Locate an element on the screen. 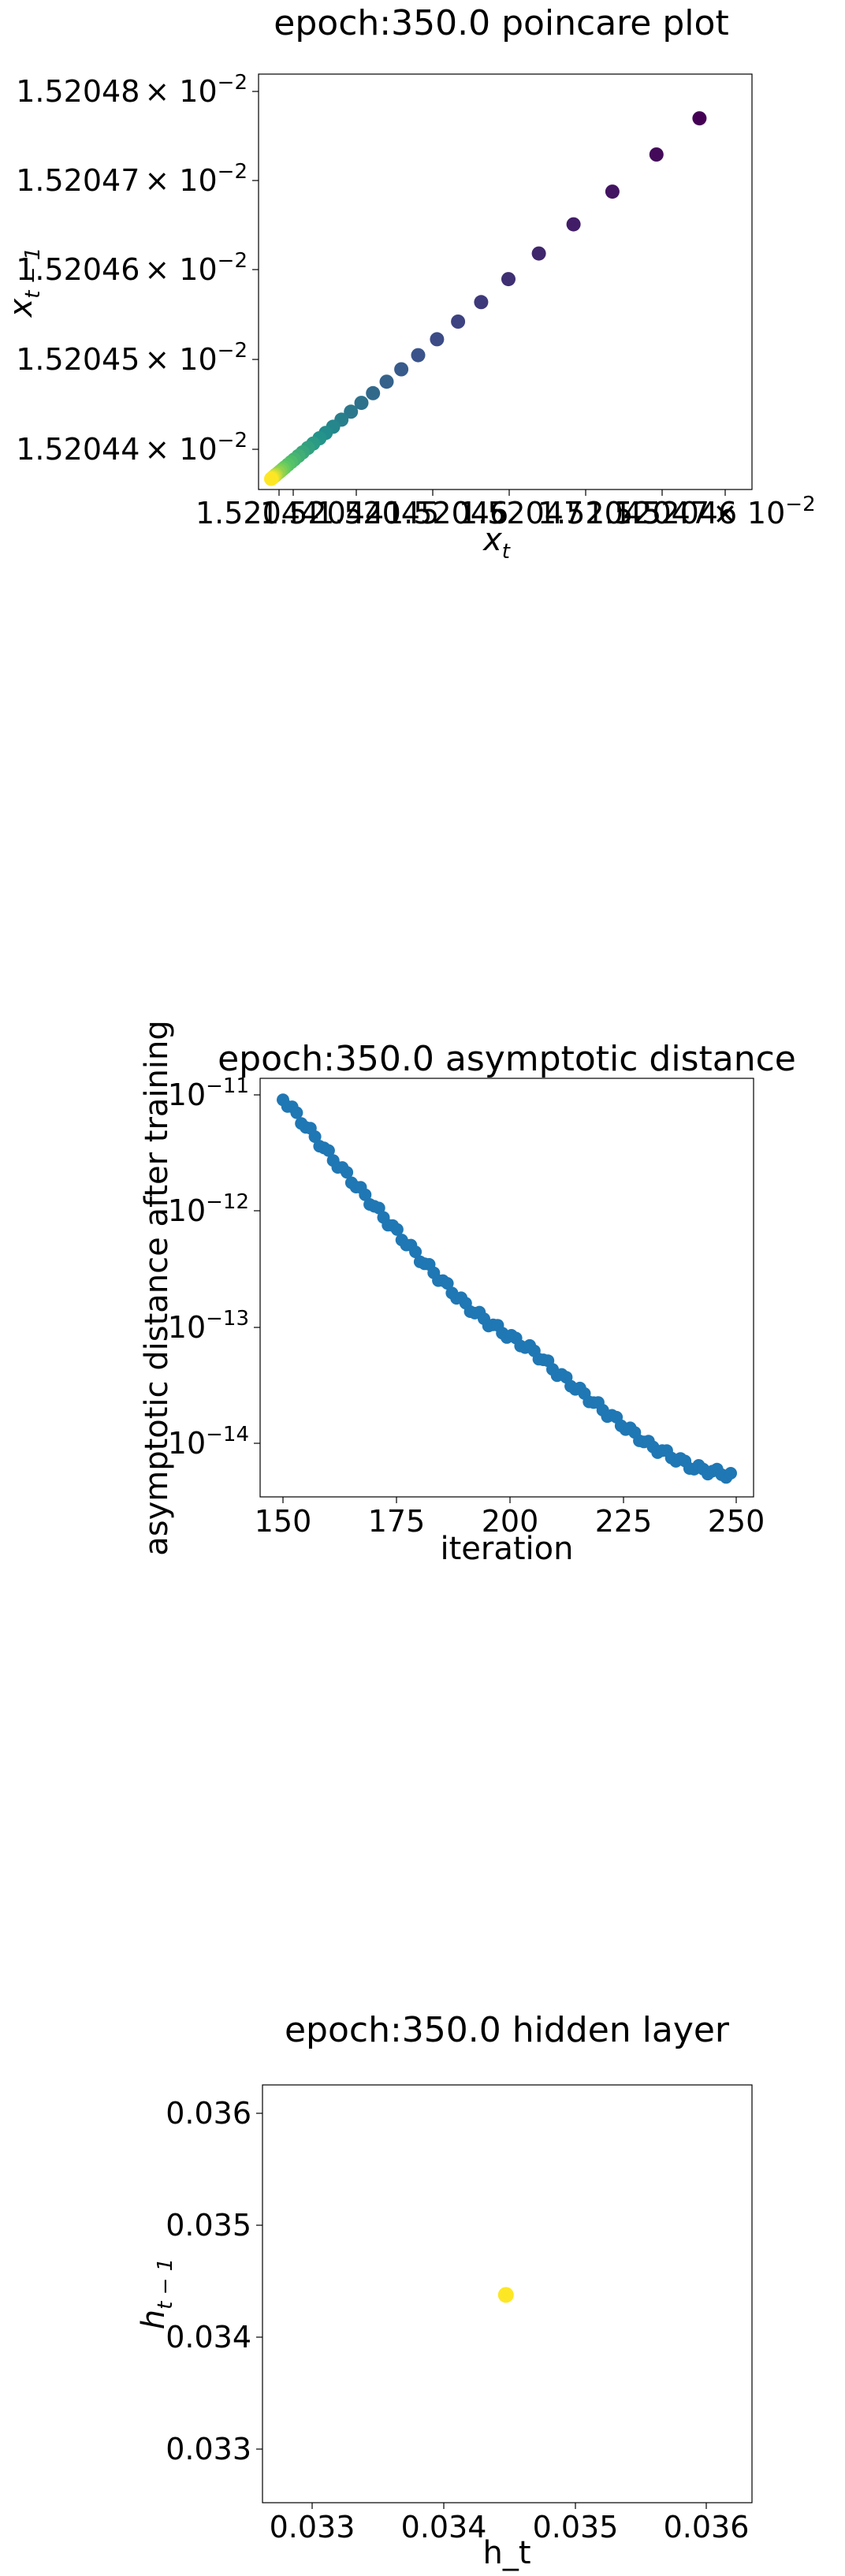 This screenshot has height=2576, width=845. poincare-y-tick-label: 1.52045 × 10⁻² is located at coordinates (132, 358).